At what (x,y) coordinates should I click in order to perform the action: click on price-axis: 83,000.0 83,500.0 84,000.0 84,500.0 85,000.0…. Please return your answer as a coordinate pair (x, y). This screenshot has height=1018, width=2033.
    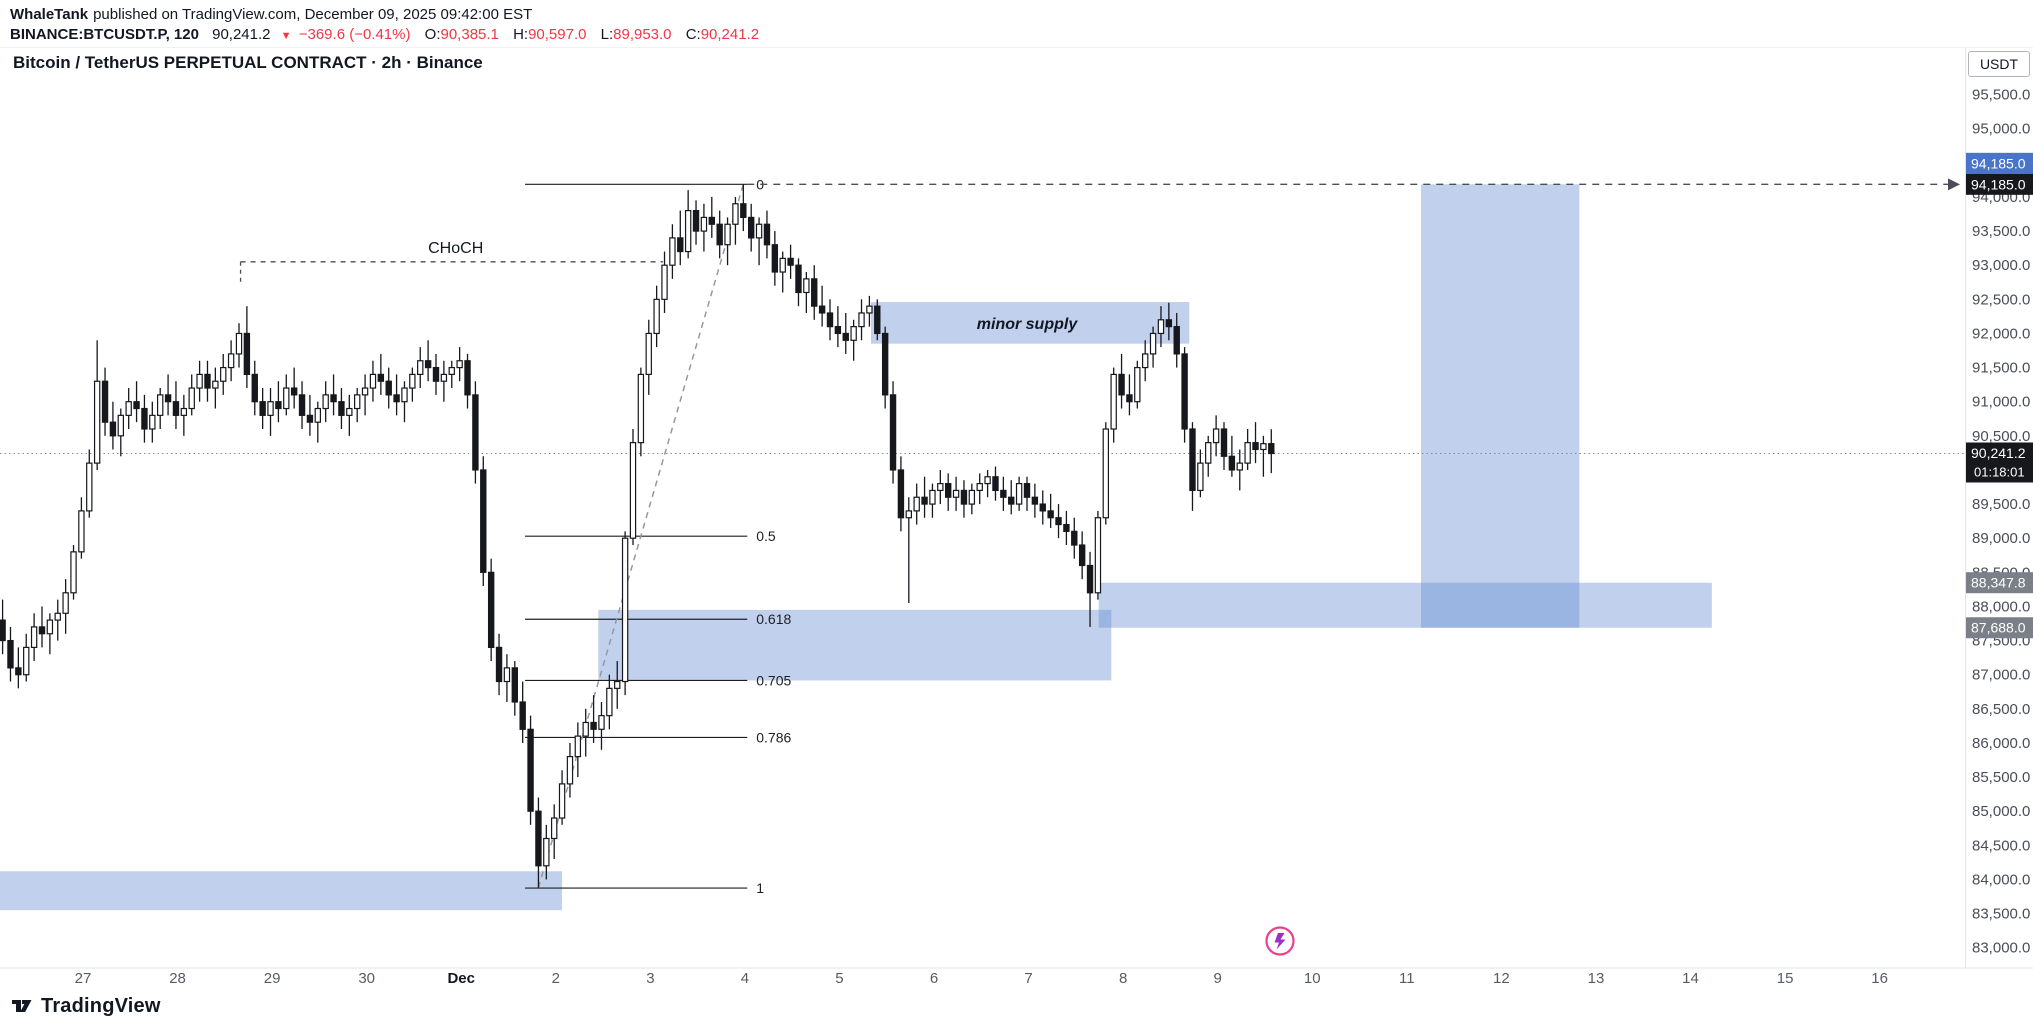
    Looking at the image, I should click on (2001, 522).